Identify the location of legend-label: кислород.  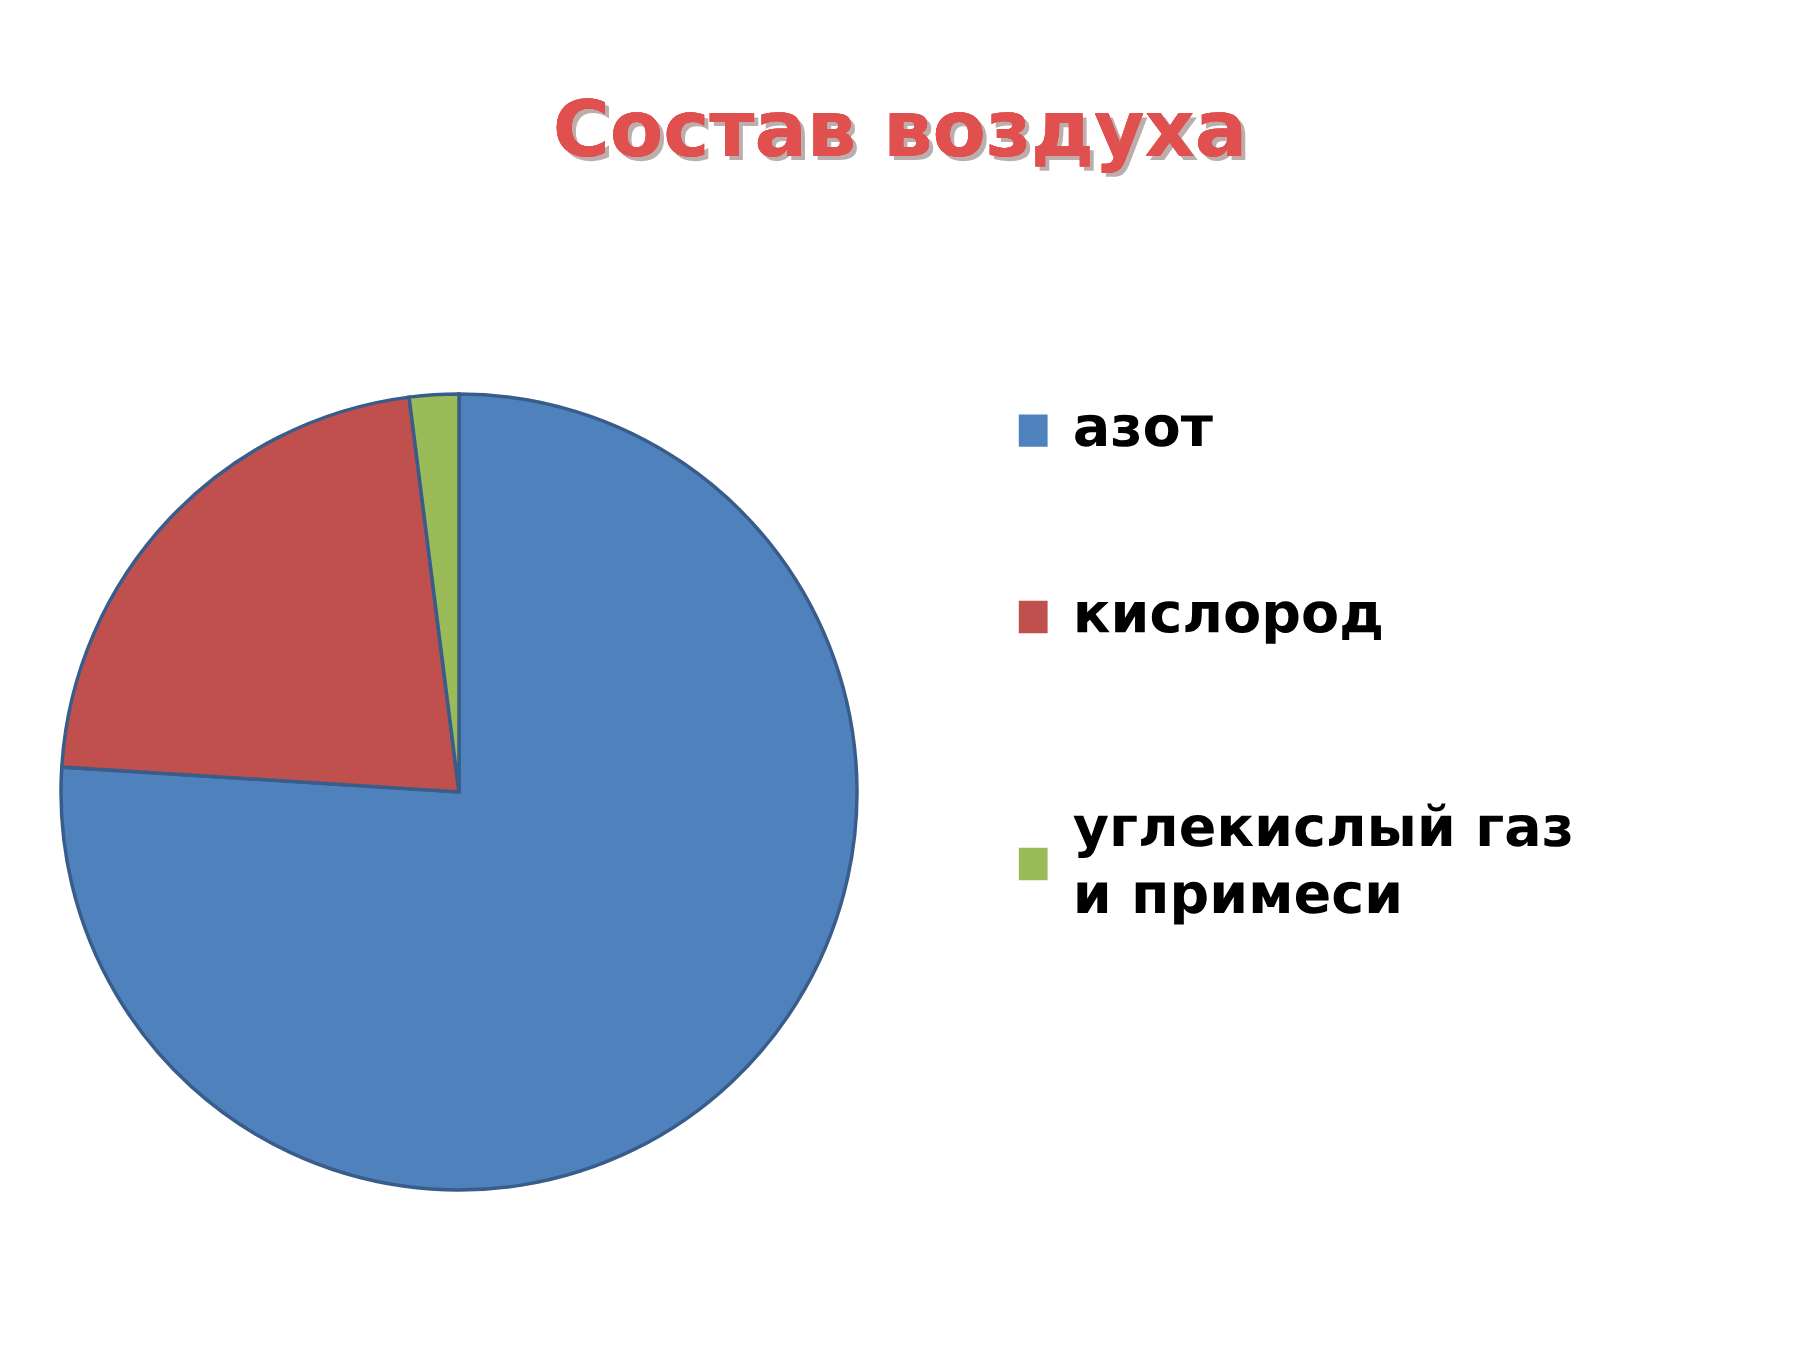
(1229, 622).